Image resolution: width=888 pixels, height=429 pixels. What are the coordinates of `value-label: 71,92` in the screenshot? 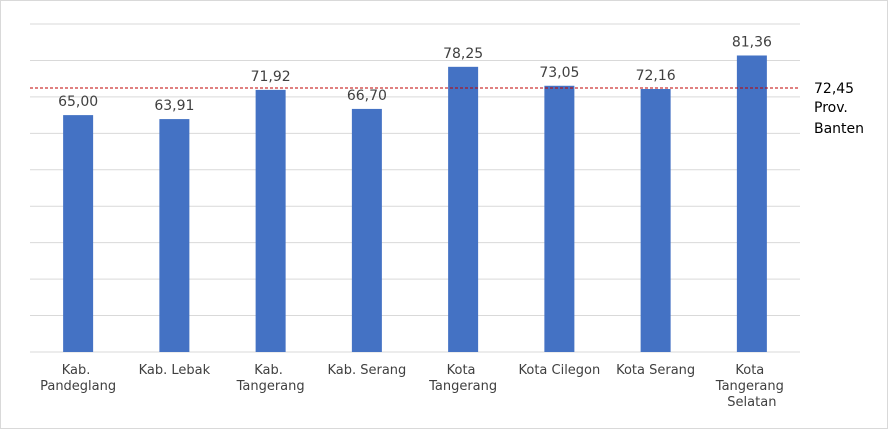 It's located at (271, 77).